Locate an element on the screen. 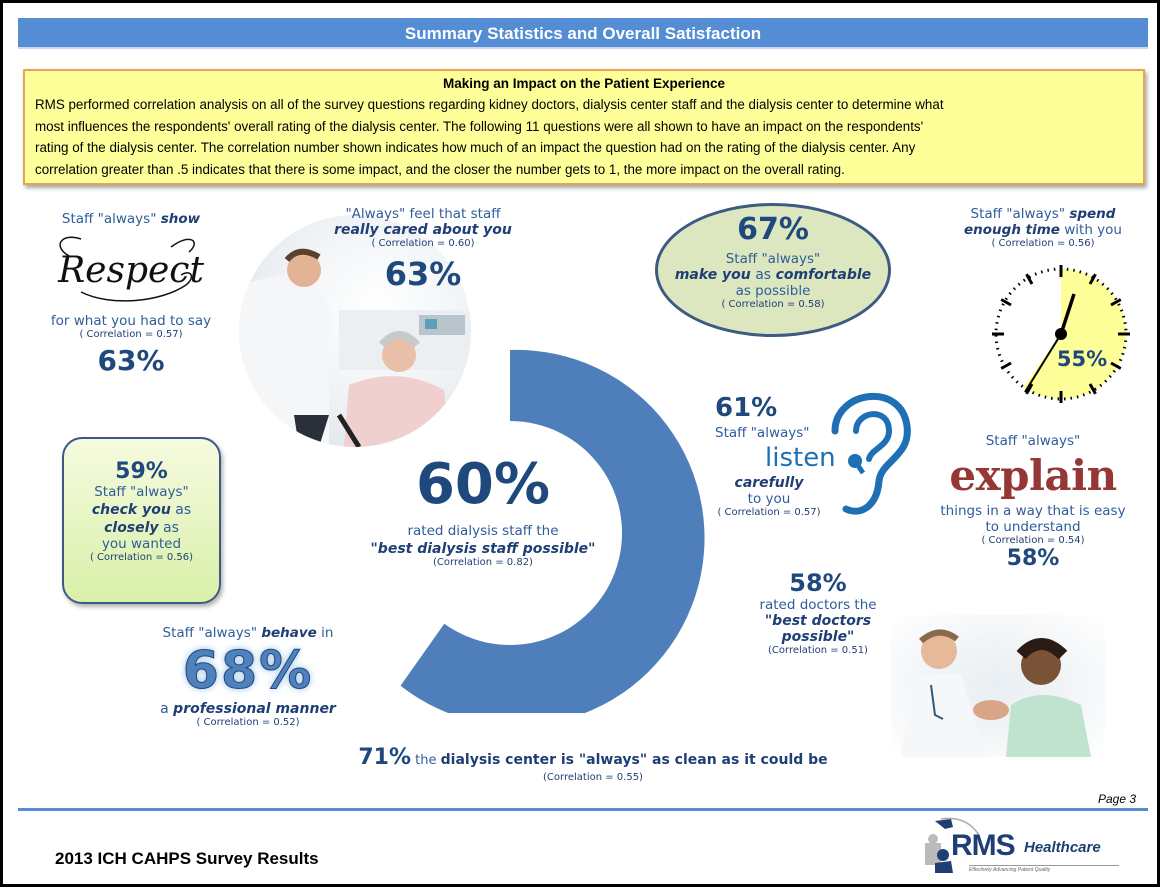  page-number: Page 3 is located at coordinates (1117, 799).